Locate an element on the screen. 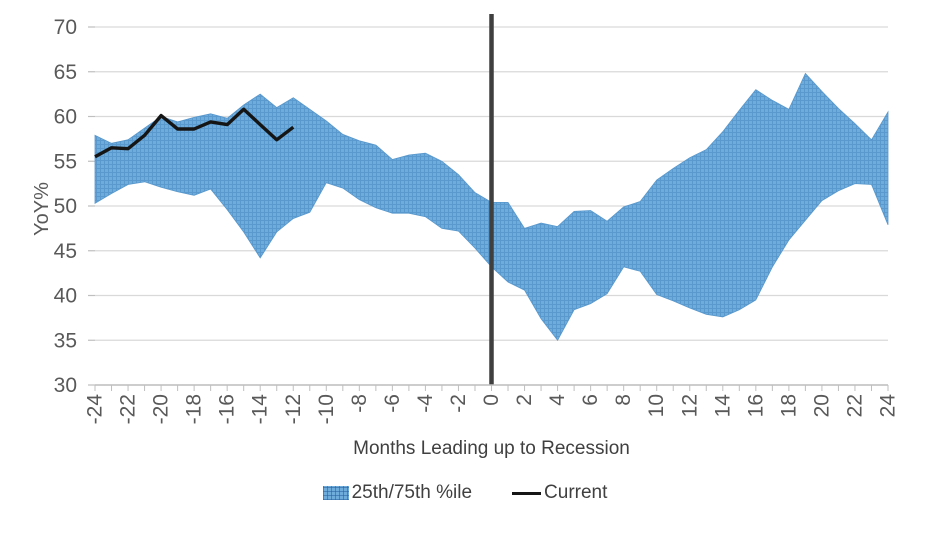 The image size is (930, 536). x-tick-label: -12 is located at coordinates (293, 409).